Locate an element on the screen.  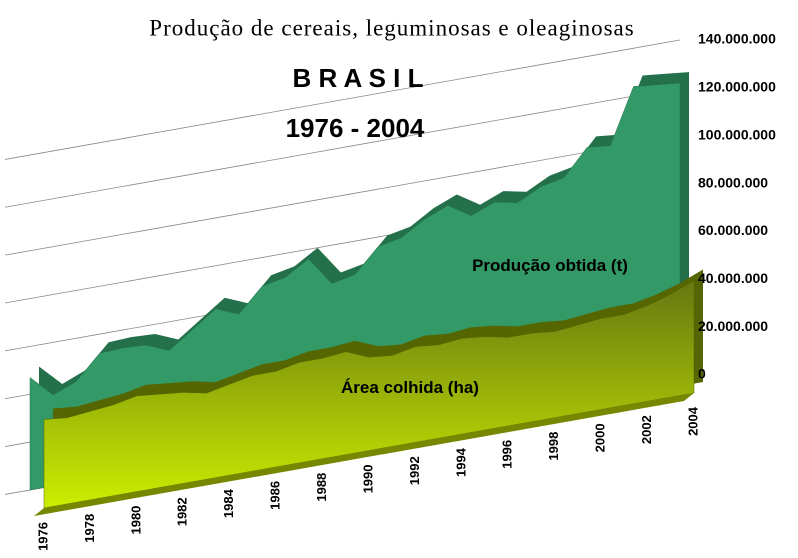
x-tick-label: 1990 is located at coordinates (367, 479).